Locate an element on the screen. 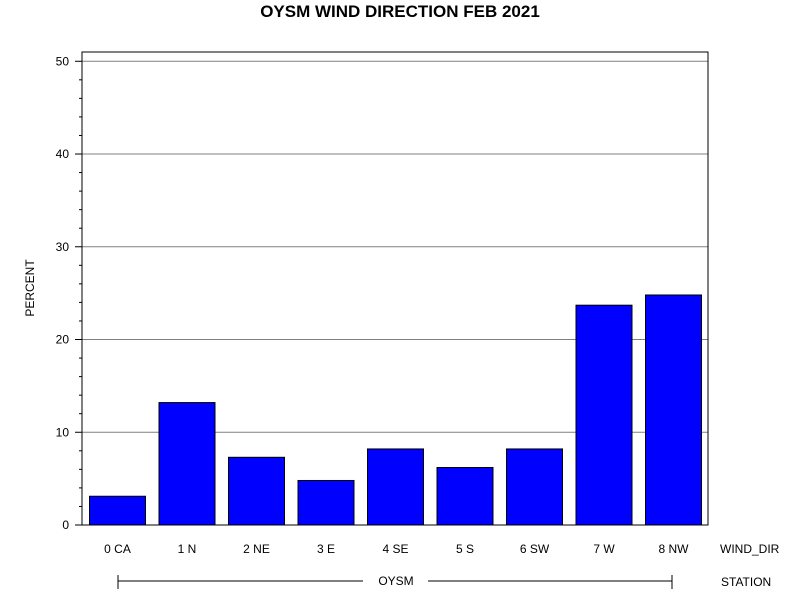  y-tick-label: 50 is located at coordinates (63, 61).